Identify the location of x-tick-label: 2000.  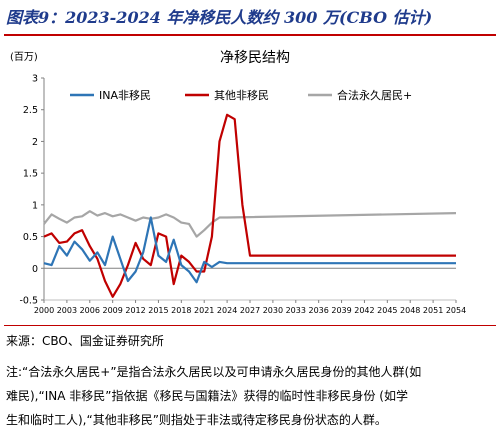
(44, 310).